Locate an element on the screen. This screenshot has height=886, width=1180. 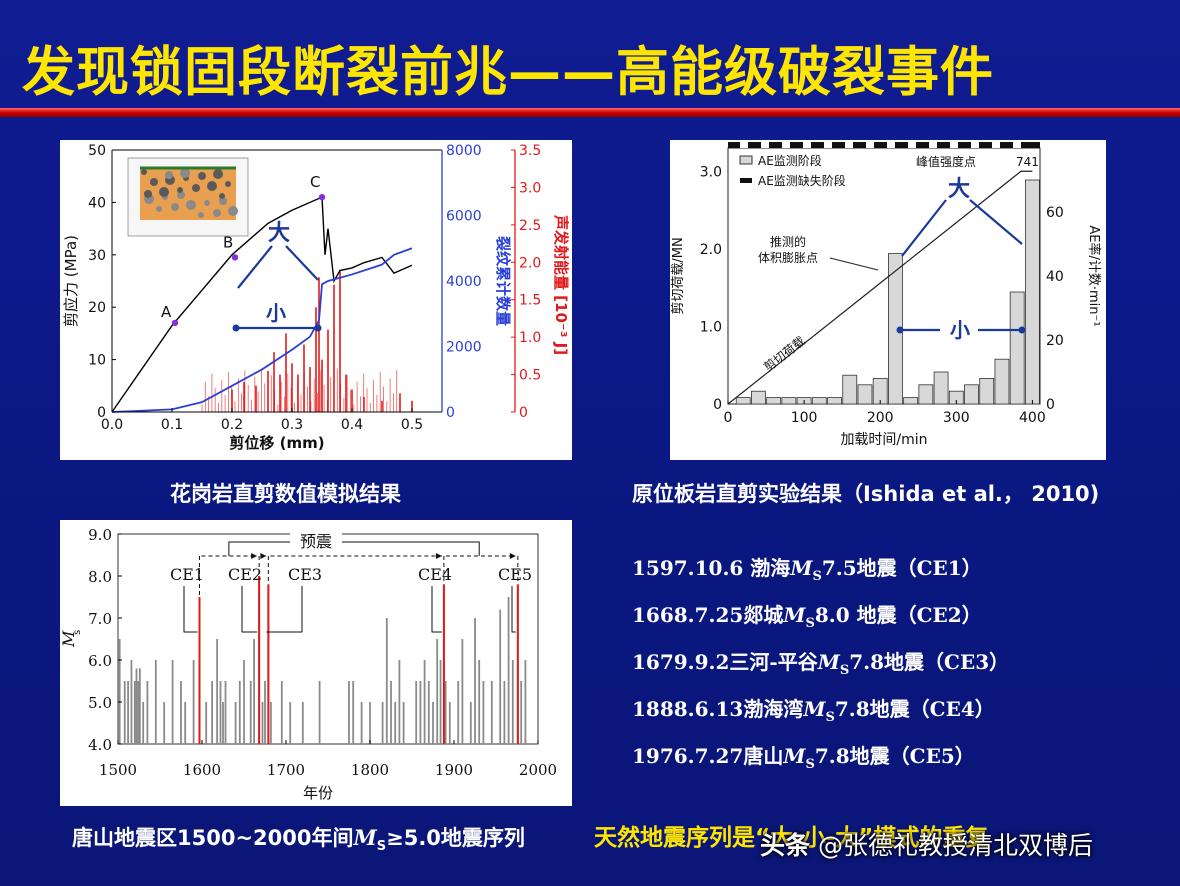
legend-swatch-monitored is located at coordinates (746, 160).